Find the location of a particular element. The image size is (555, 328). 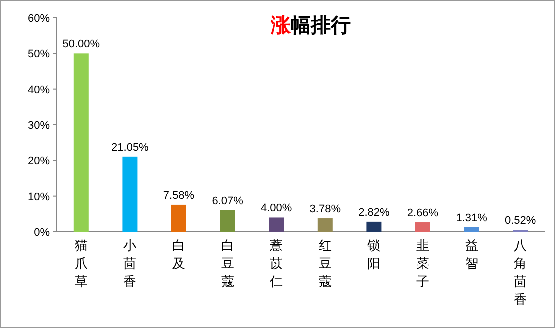

data-label: 3.78% is located at coordinates (326, 210).